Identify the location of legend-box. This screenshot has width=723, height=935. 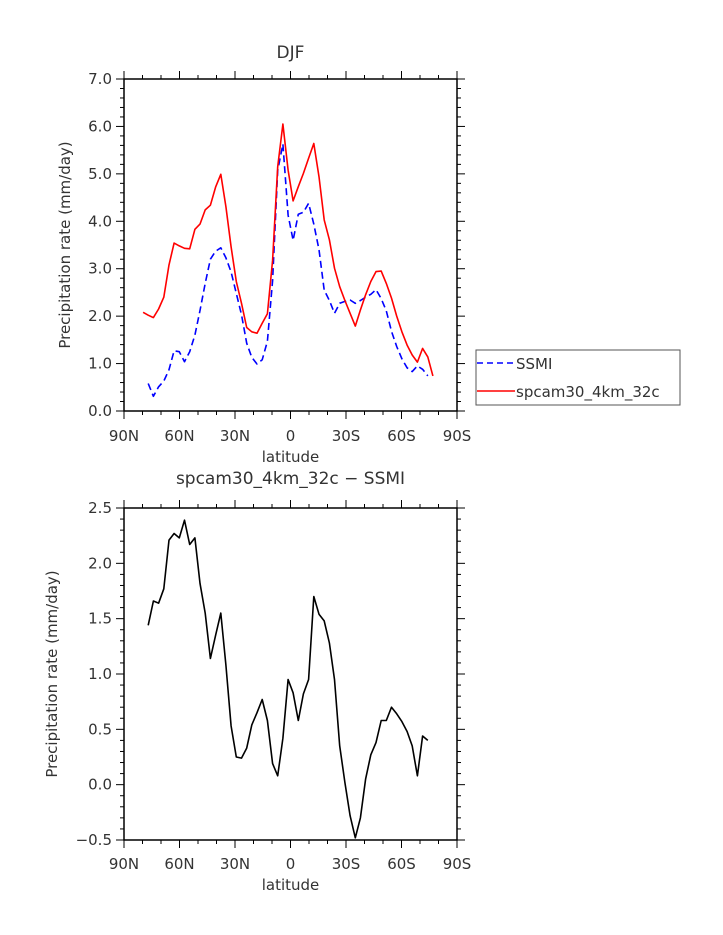
(578, 377).